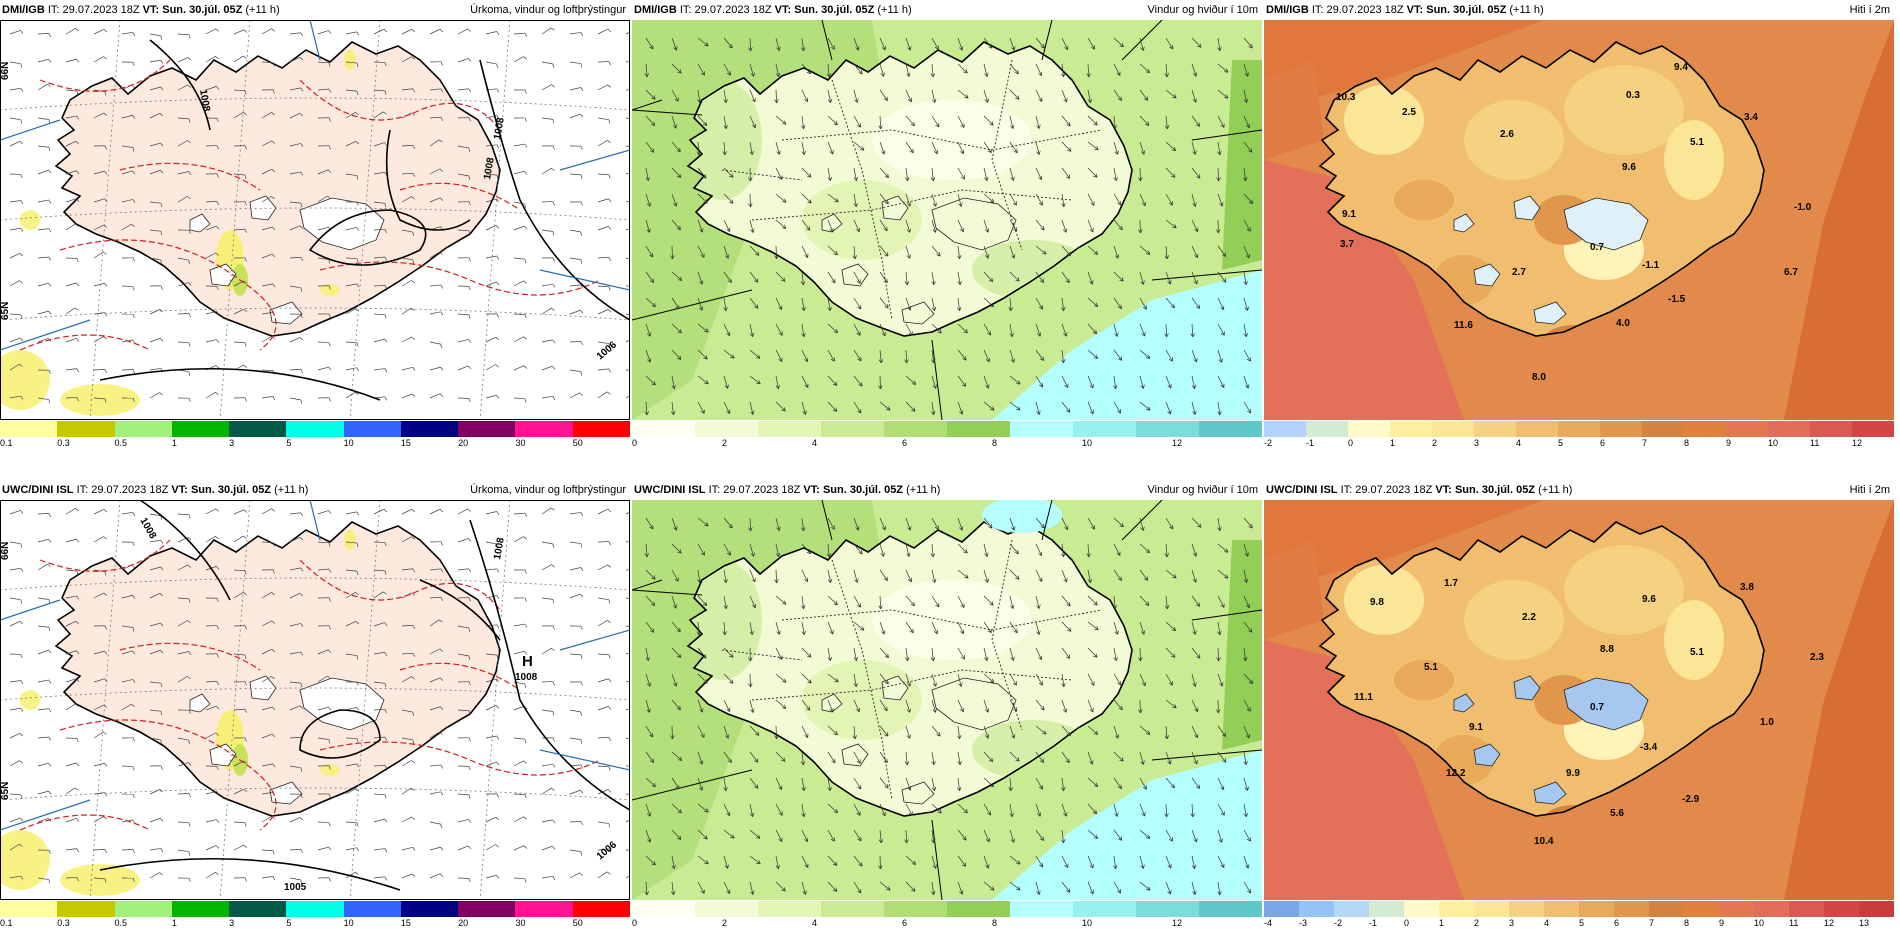 This screenshot has height=950, width=1900. I want to click on temperature-label: -1.5, so click(1677, 299).